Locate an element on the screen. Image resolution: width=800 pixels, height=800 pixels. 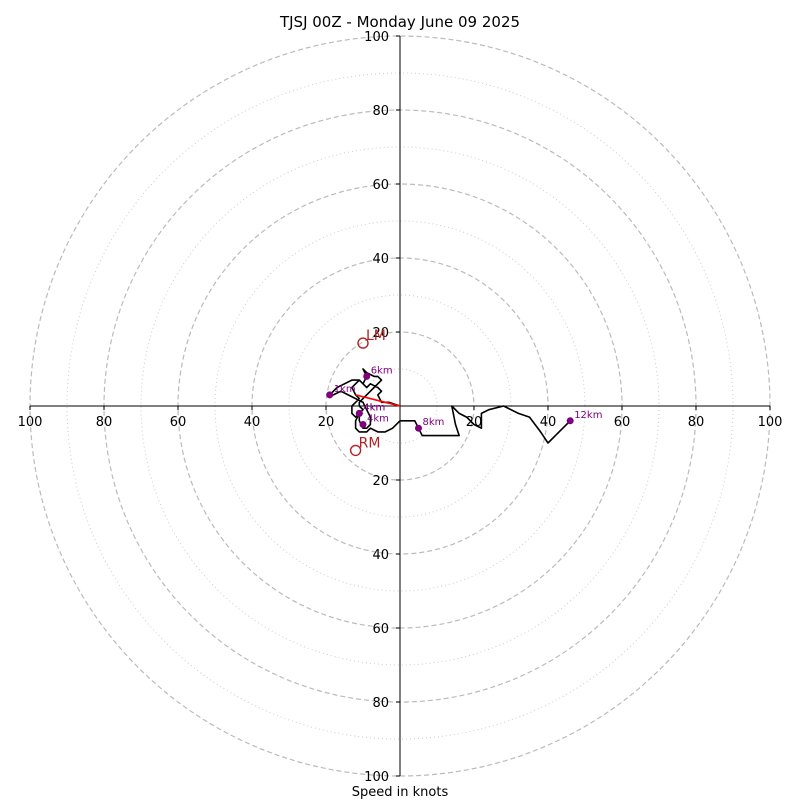
hodograph-trace is located at coordinates (449, 406).